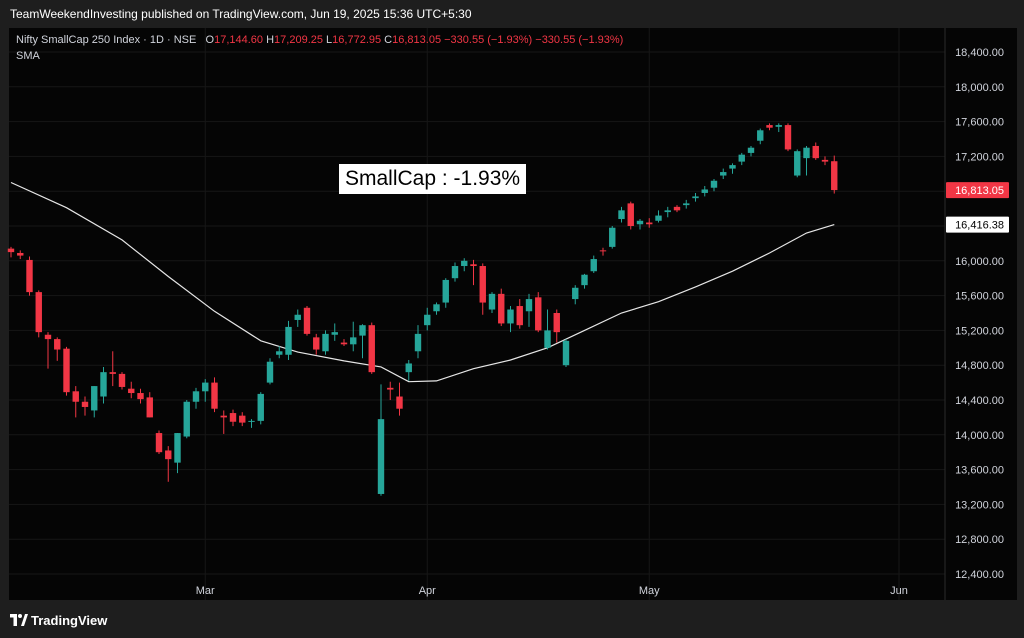 This screenshot has width=1024, height=638. What do you see at coordinates (28, 56) in the screenshot?
I see `sma-indicator-label: SMA` at bounding box center [28, 56].